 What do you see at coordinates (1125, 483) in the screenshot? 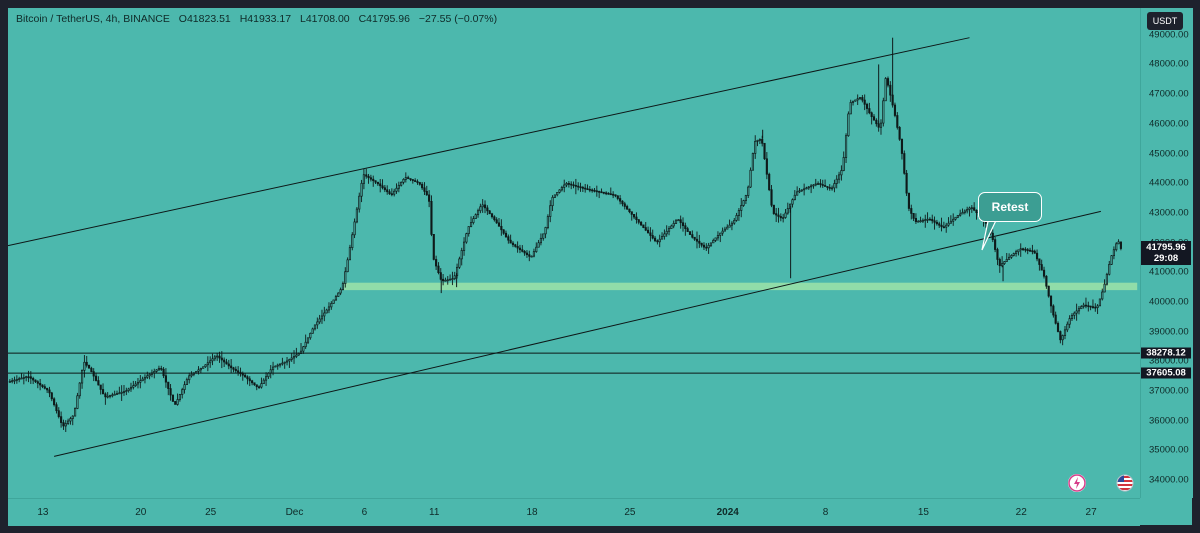
I see `us-flag-icon` at bounding box center [1125, 483].